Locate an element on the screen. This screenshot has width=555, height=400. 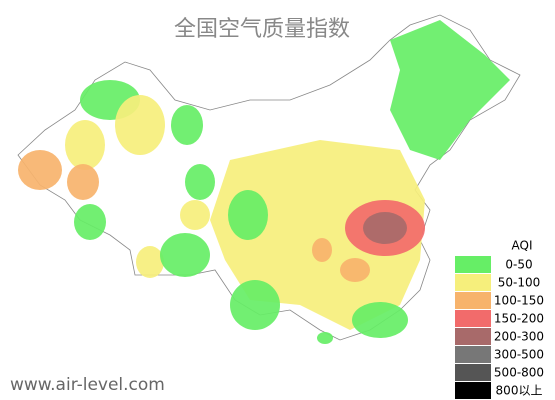
legend-label: 0-50 is located at coordinates (518, 265).